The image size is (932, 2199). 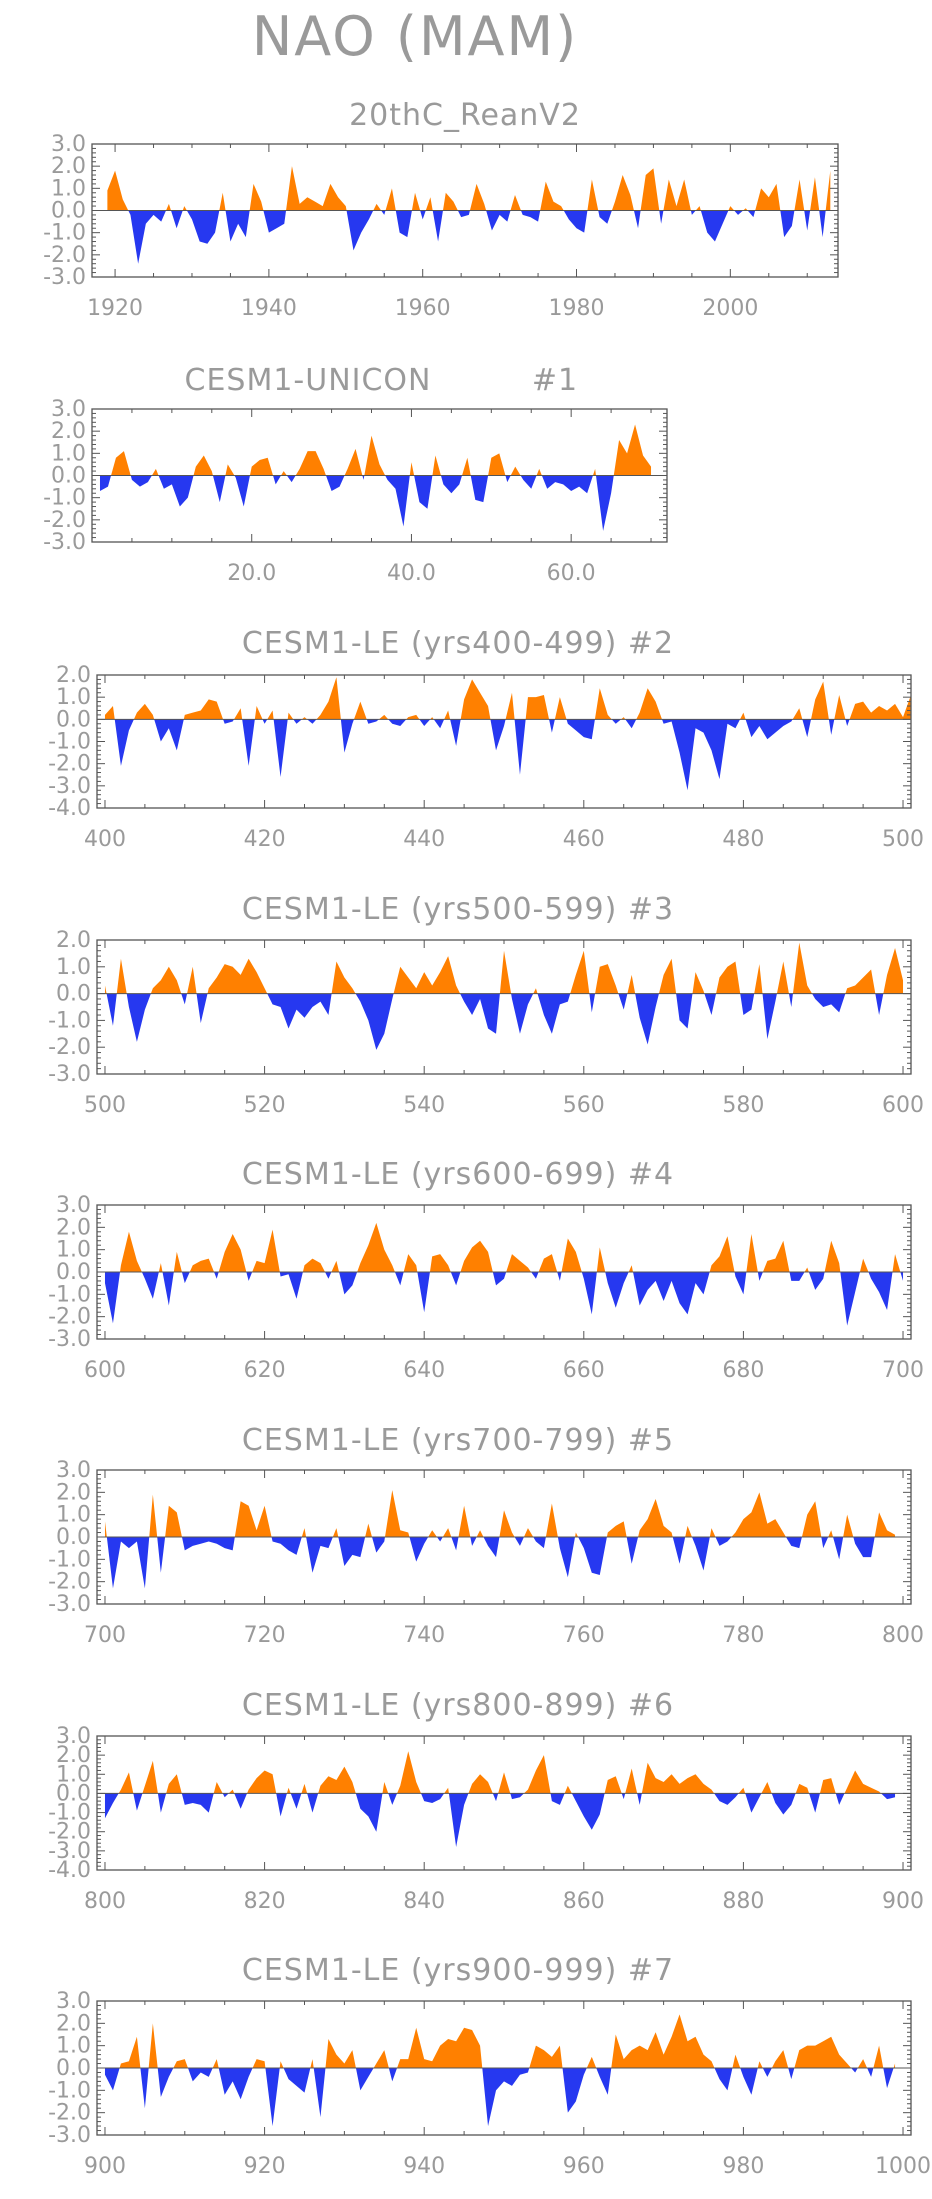 What do you see at coordinates (265, 1901) in the screenshot?
I see `x-tick-label: 820` at bounding box center [265, 1901].